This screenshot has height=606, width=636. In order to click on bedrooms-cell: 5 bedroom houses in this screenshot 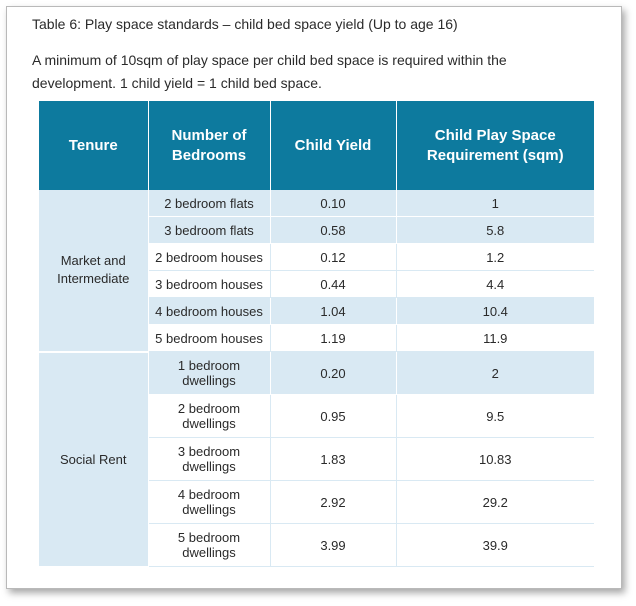, I will do `click(209, 338)`.